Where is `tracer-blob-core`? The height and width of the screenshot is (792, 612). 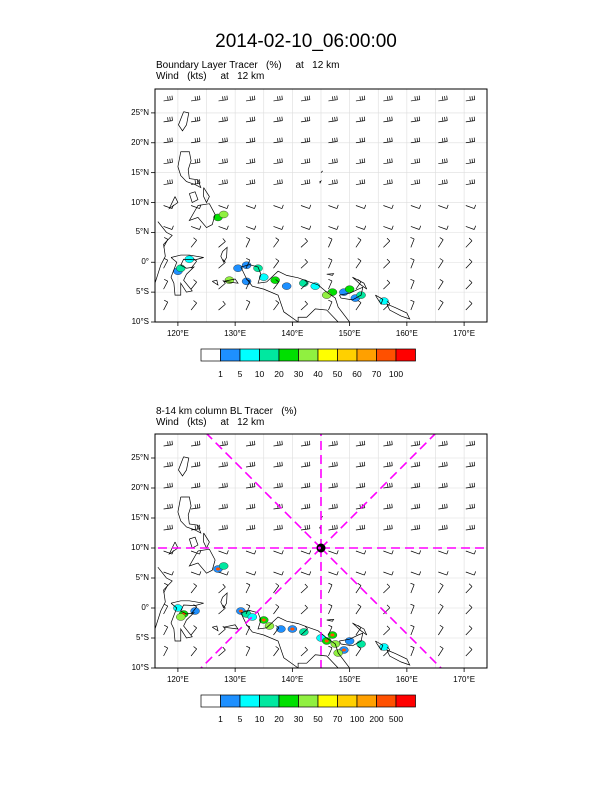 tracer-blob-core is located at coordinates (343, 650).